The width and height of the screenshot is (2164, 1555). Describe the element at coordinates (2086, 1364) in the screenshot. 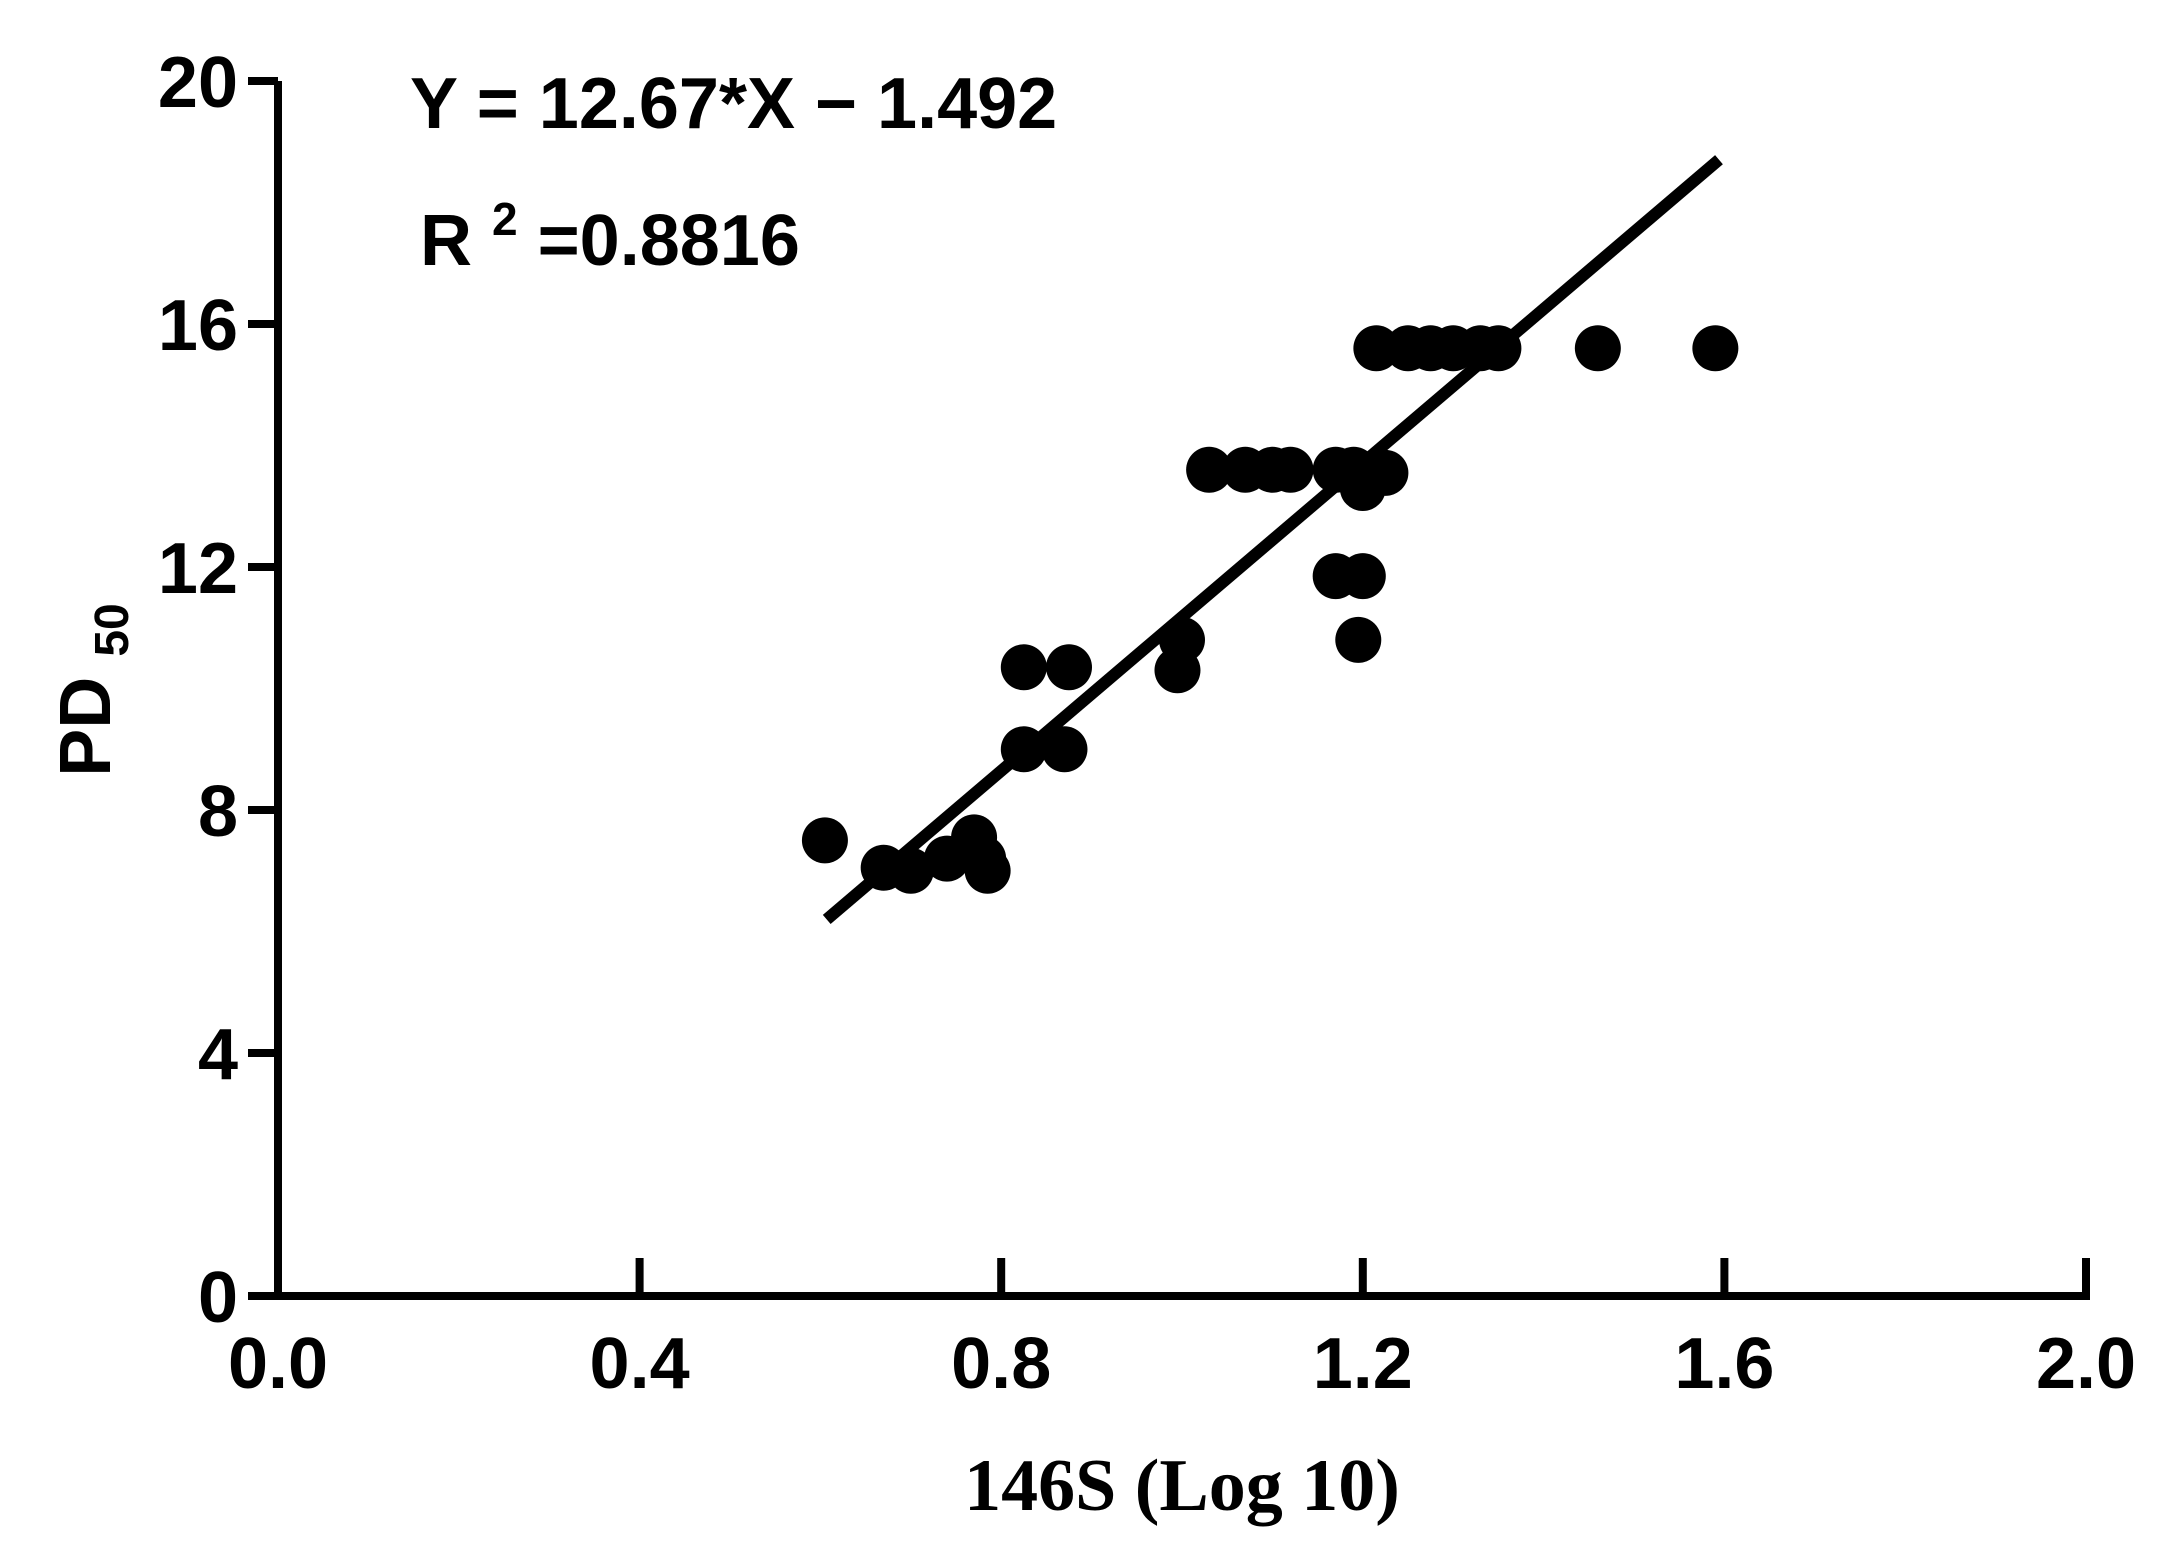

I see `x-tick-label: 2.0` at that location.